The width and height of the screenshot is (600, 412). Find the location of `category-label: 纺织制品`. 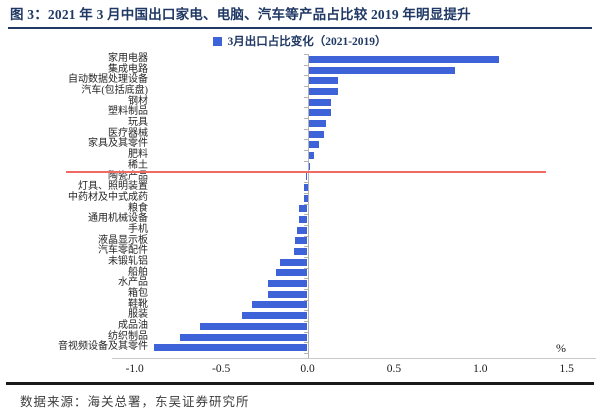

category-label: 纺织制品 is located at coordinates (128, 336).